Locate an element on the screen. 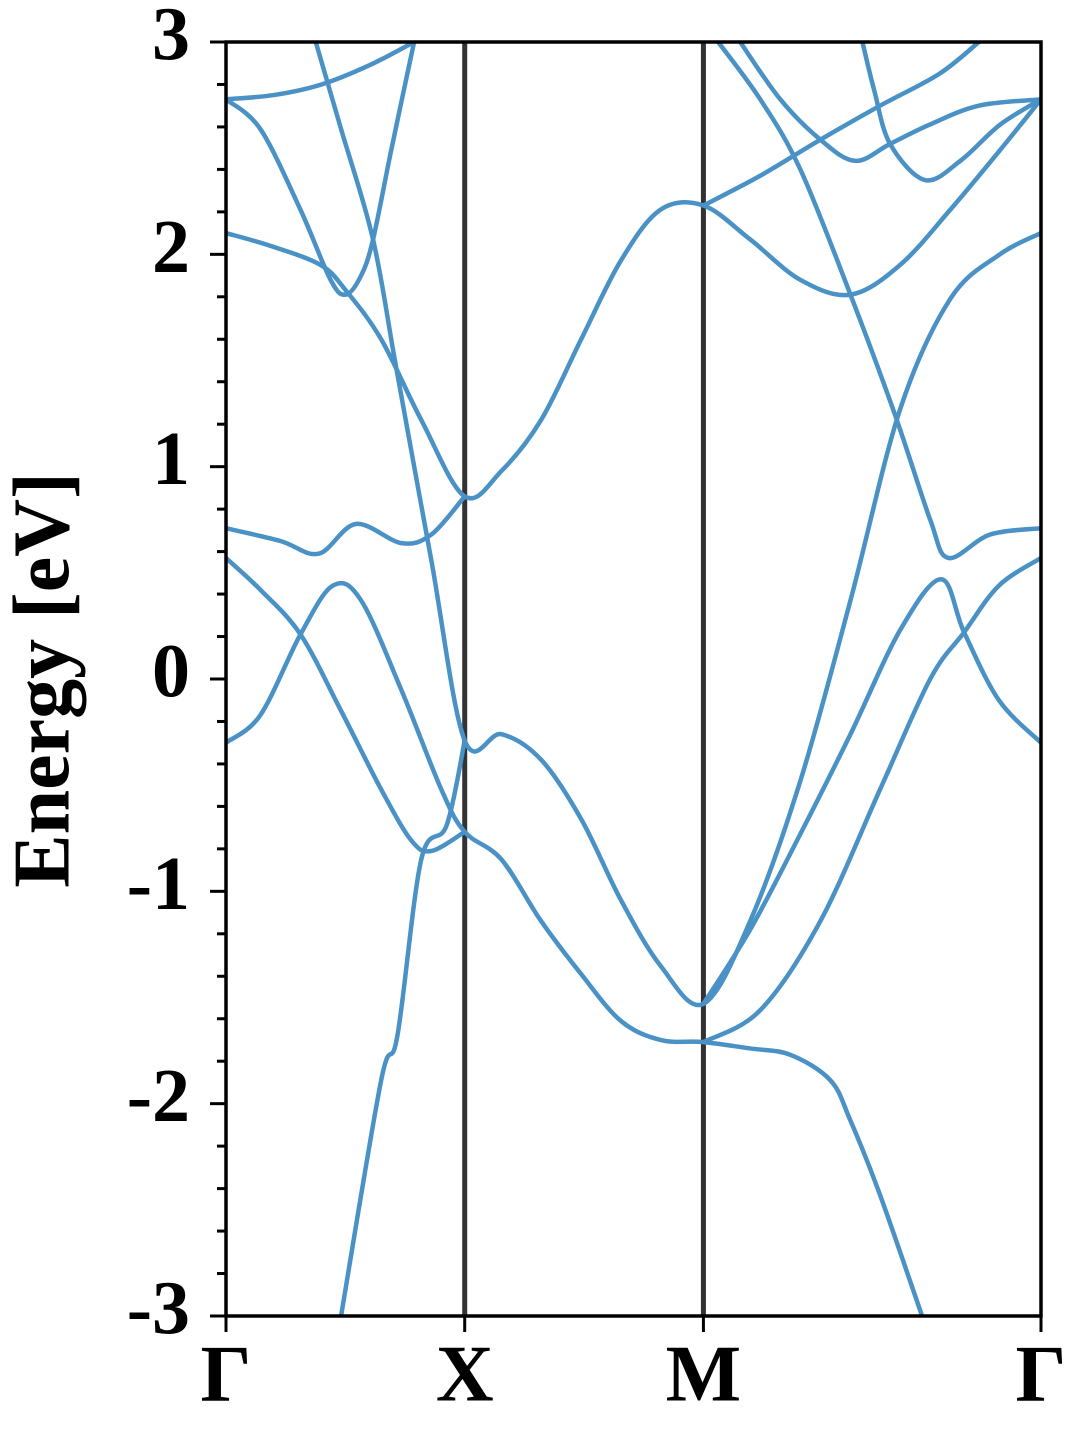 The image size is (1080, 1440). y-tick-label: 2 is located at coordinates (171, 247).